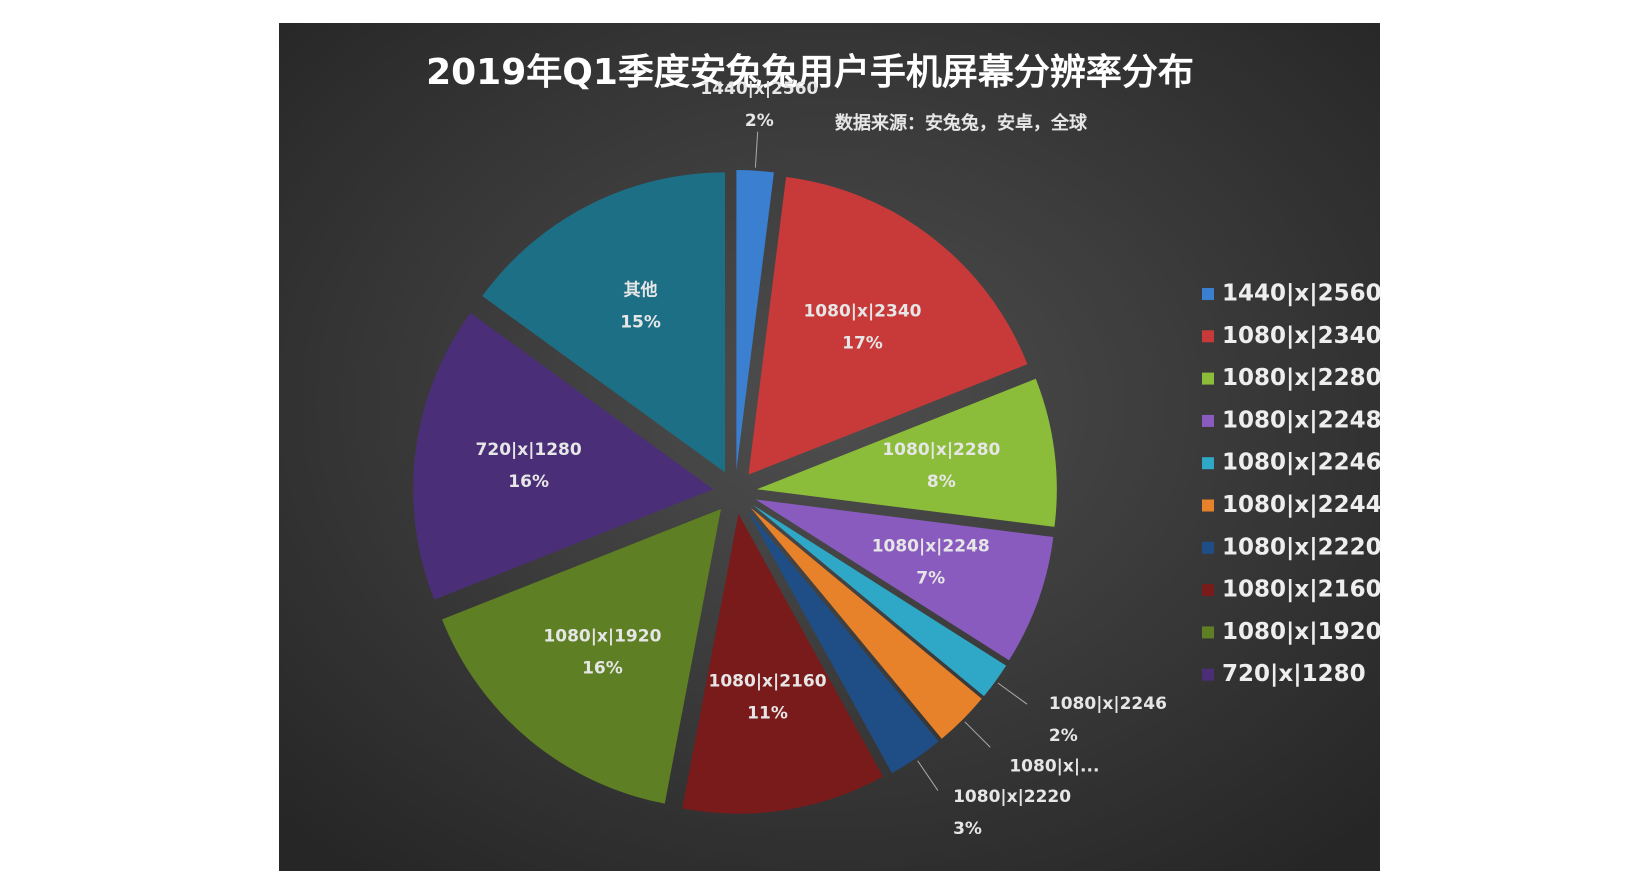 This screenshot has height=891, width=1650. What do you see at coordinates (941, 450) in the screenshot?
I see `slice-label: 1080|x|2280` at bounding box center [941, 450].